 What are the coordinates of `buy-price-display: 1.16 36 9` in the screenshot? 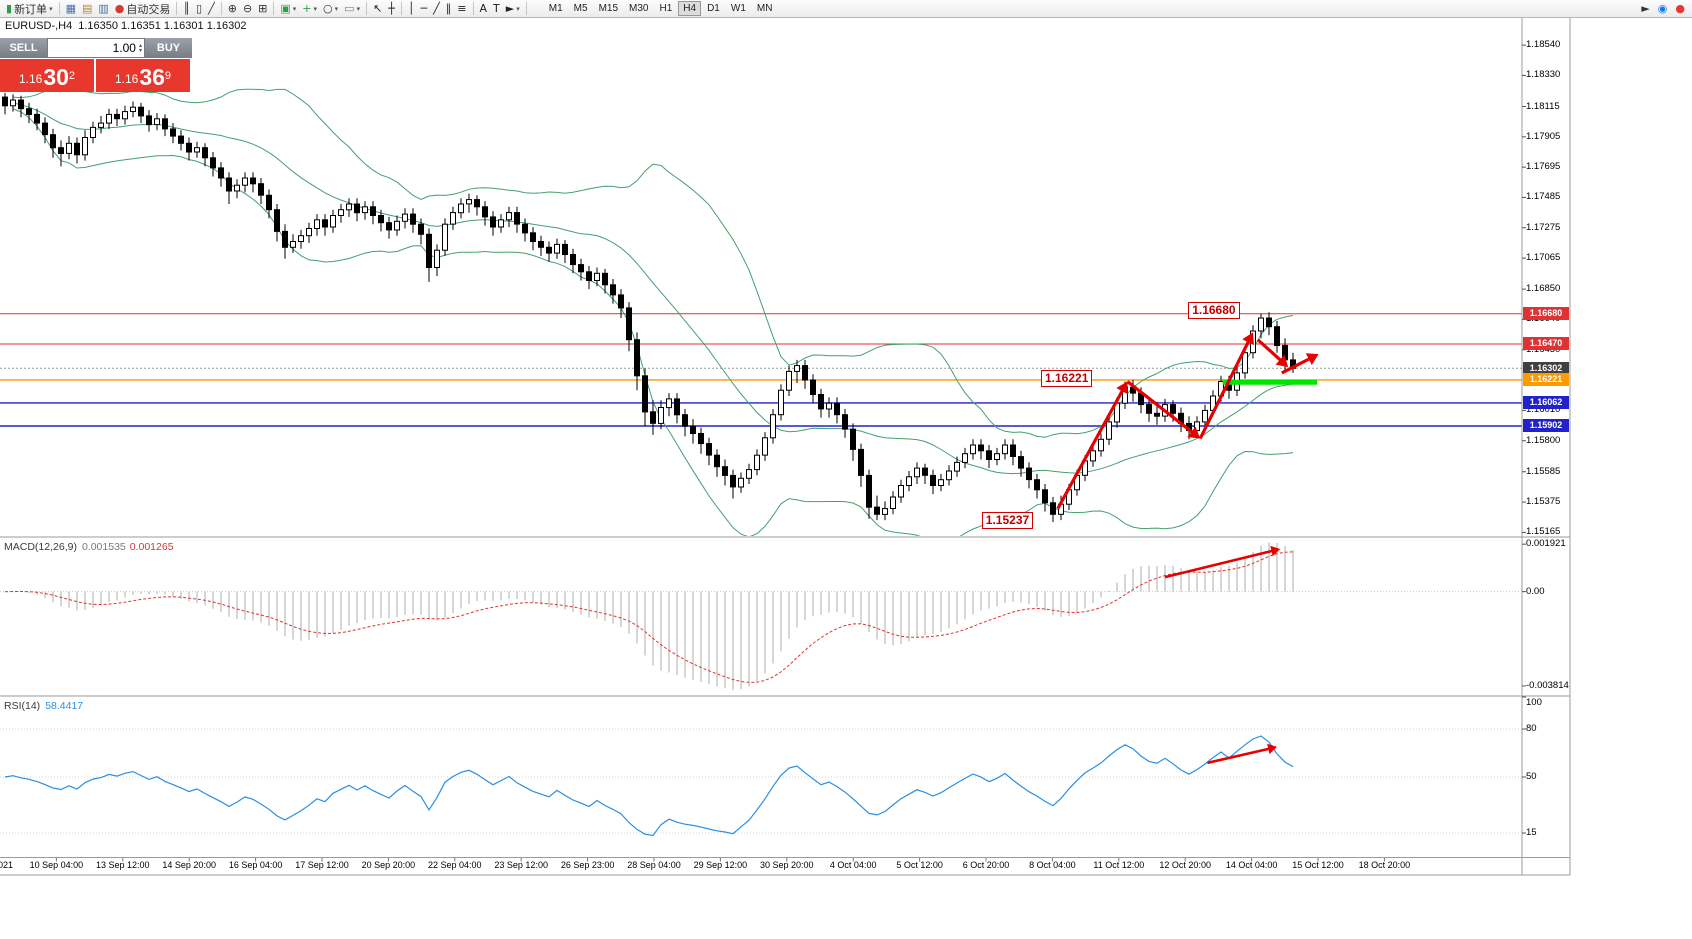 It's located at (143, 75).